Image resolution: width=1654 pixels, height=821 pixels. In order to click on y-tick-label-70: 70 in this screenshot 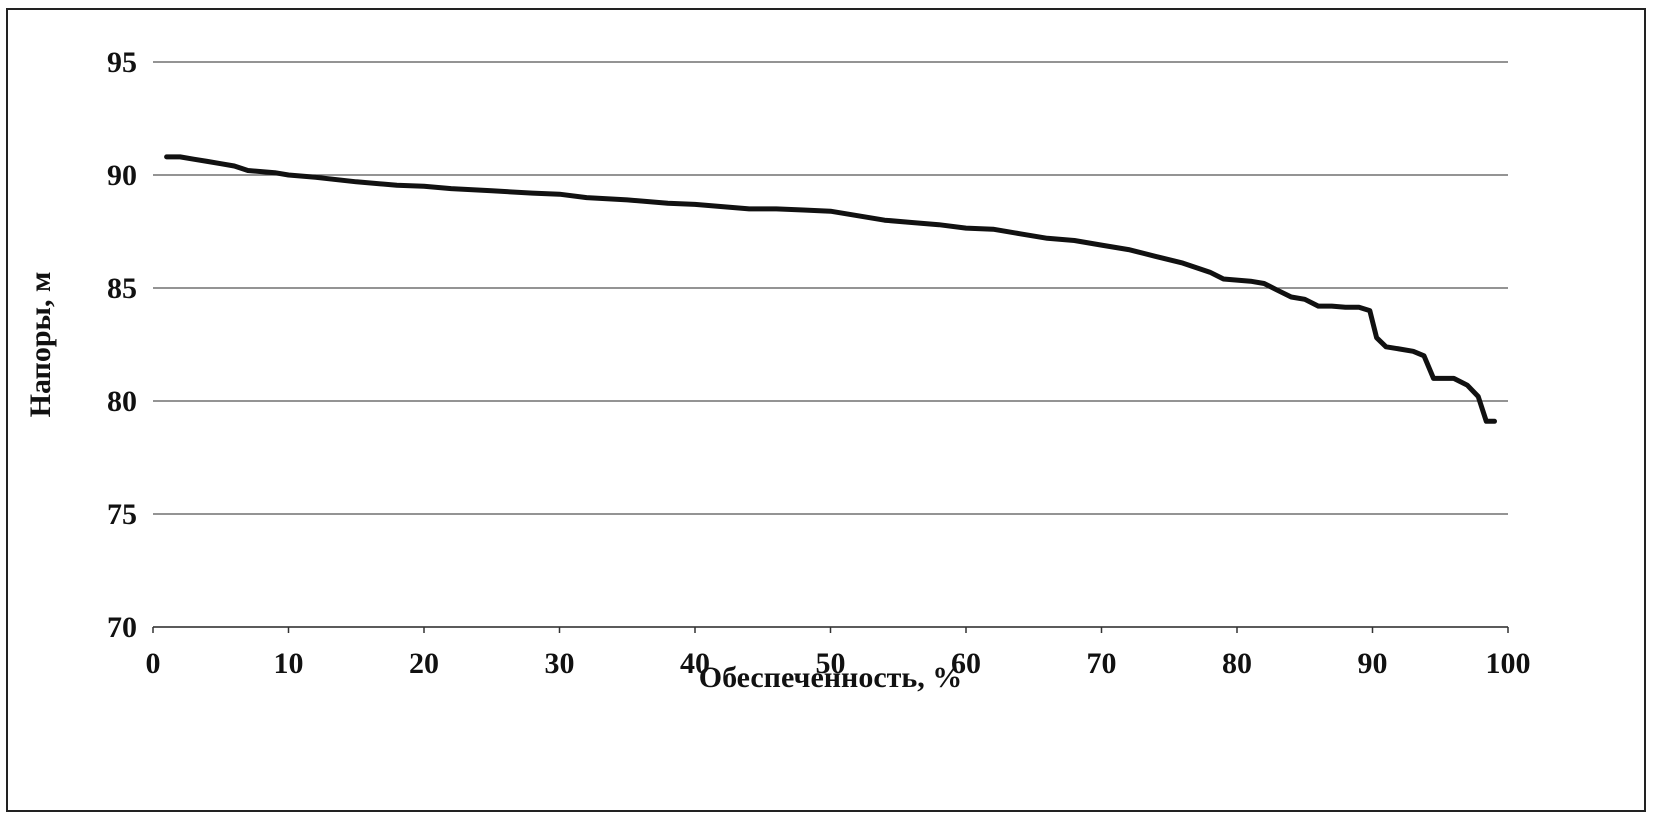, I will do `click(122, 627)`.